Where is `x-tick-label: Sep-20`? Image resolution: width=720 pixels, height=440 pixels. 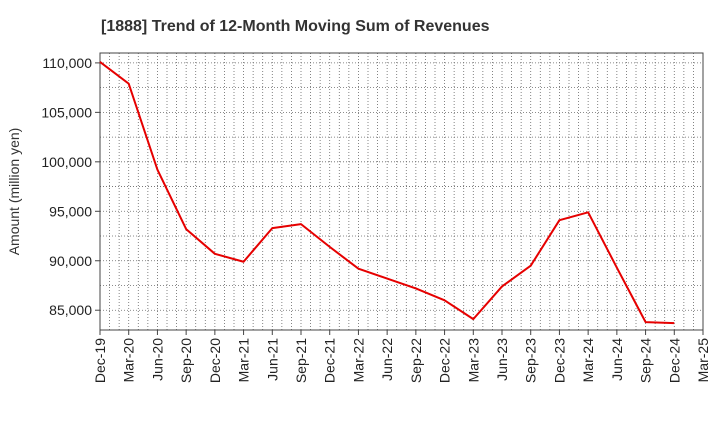
x-tick-label: Sep-20 is located at coordinates (186, 360).